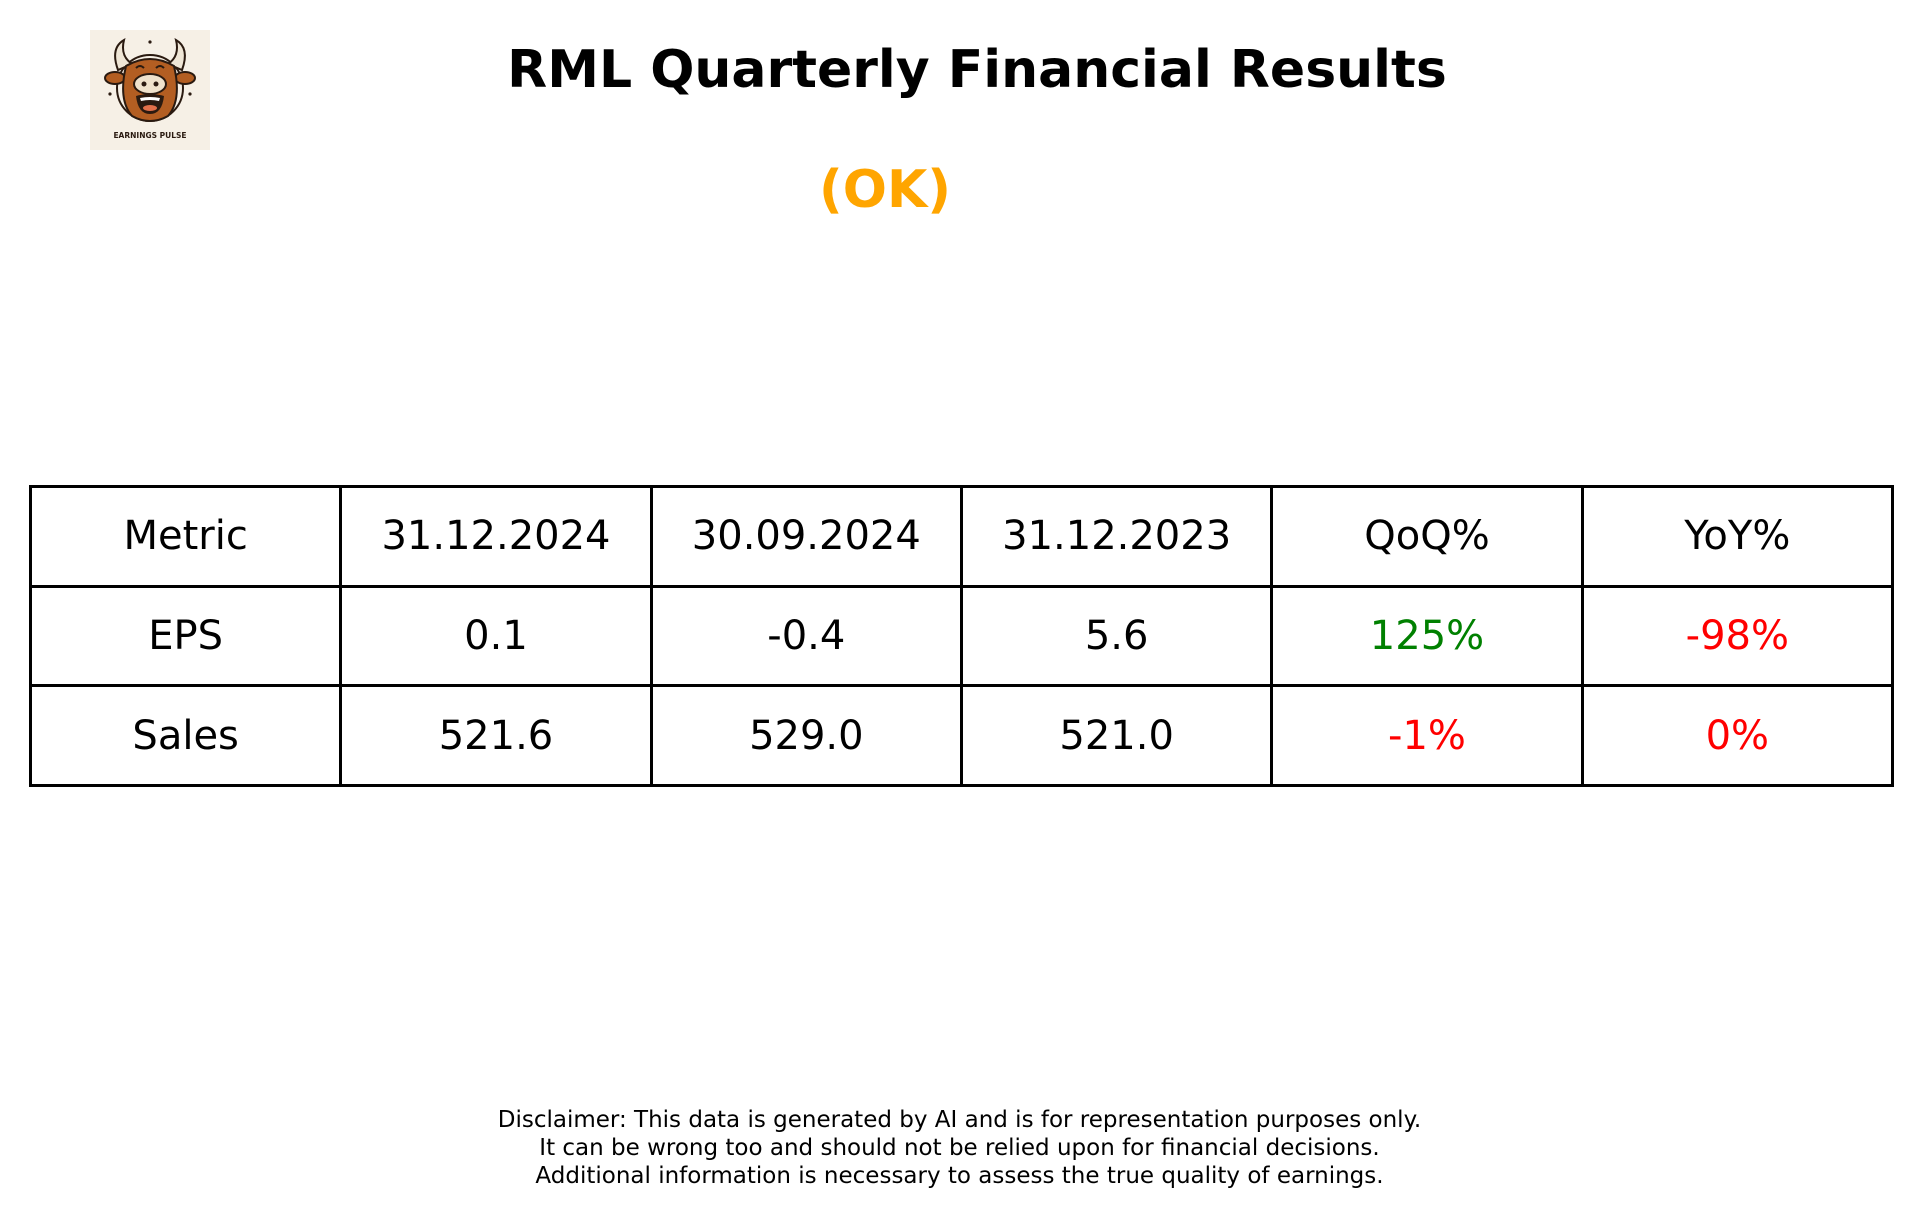  I want to click on qoq-cell: -1%, so click(1427, 735).